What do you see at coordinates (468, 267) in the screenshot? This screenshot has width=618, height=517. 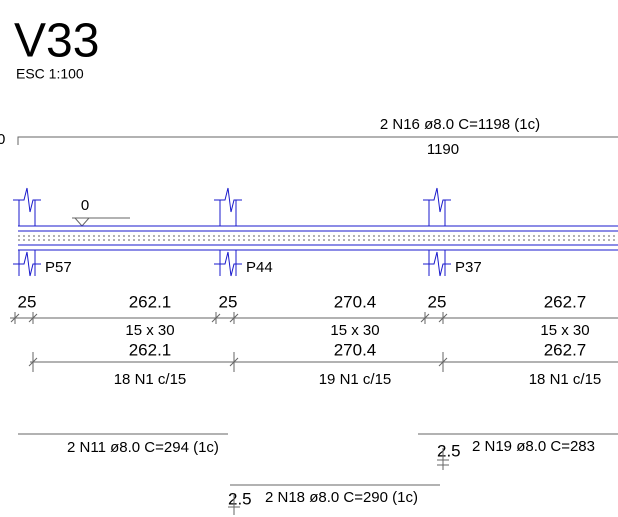 I see `column-label: P37` at bounding box center [468, 267].